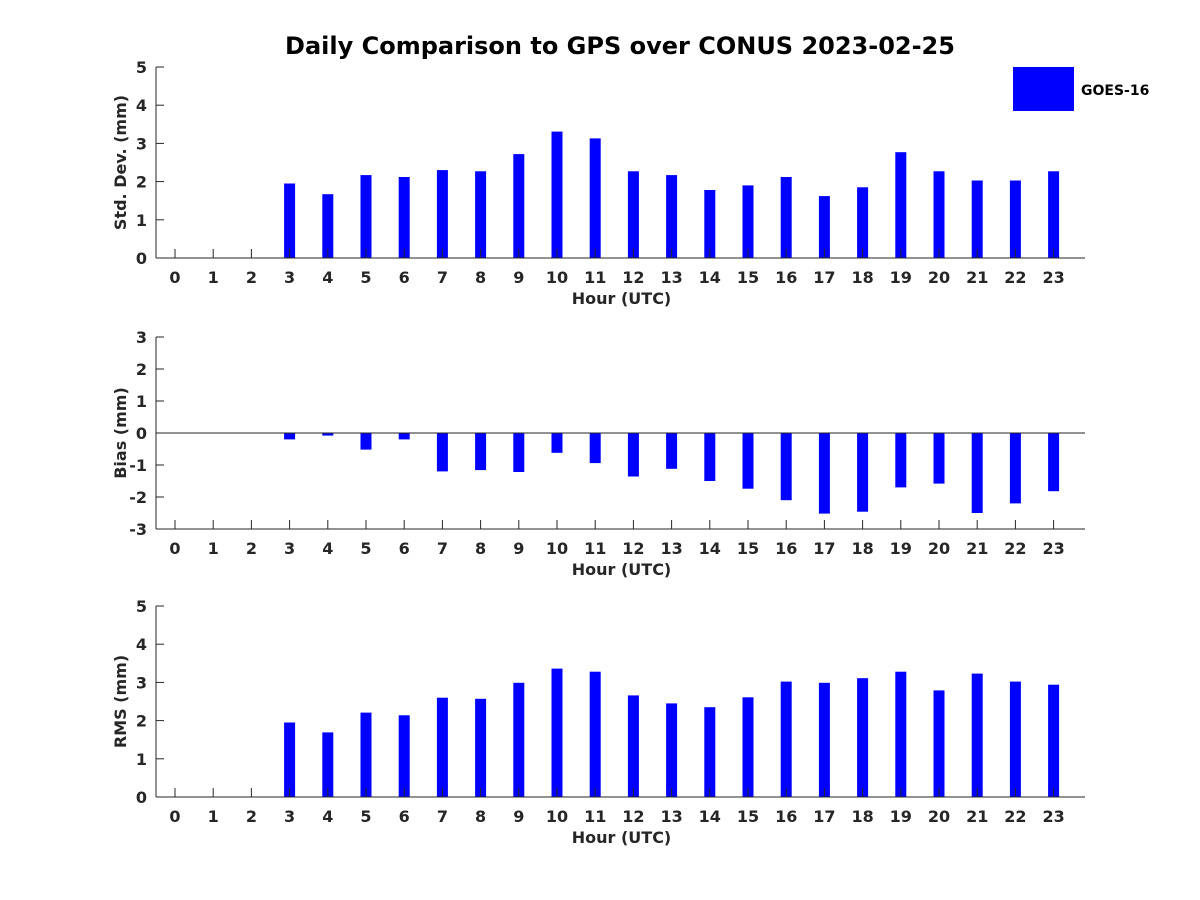  I want to click on x-tick-label: 20, so click(939, 548).